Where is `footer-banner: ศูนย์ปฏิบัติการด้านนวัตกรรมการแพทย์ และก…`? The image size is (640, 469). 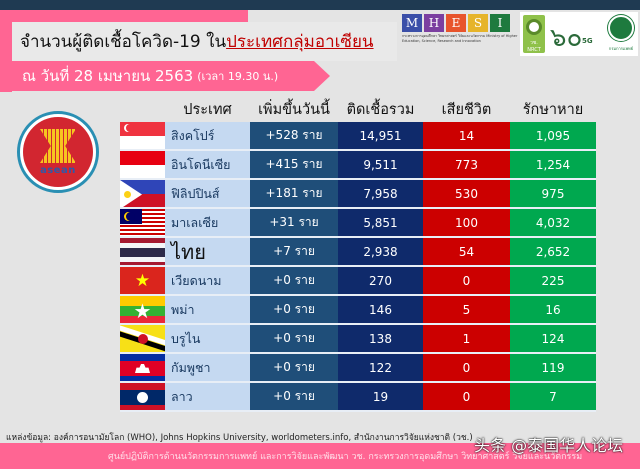
footer-banner: ศูนย์ปฏิบัติการด้านนวัตกรรมการแพทย์ และก… is located at coordinates (320, 456).